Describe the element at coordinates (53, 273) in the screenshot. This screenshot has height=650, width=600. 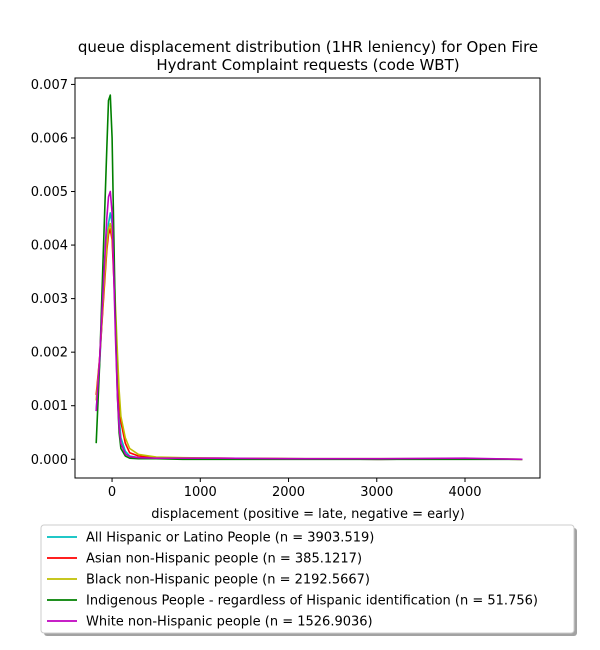
I see `y-axis: 0.000 0.001 0.002 0.003 0.004 0.005 0.006 0.007` at that location.